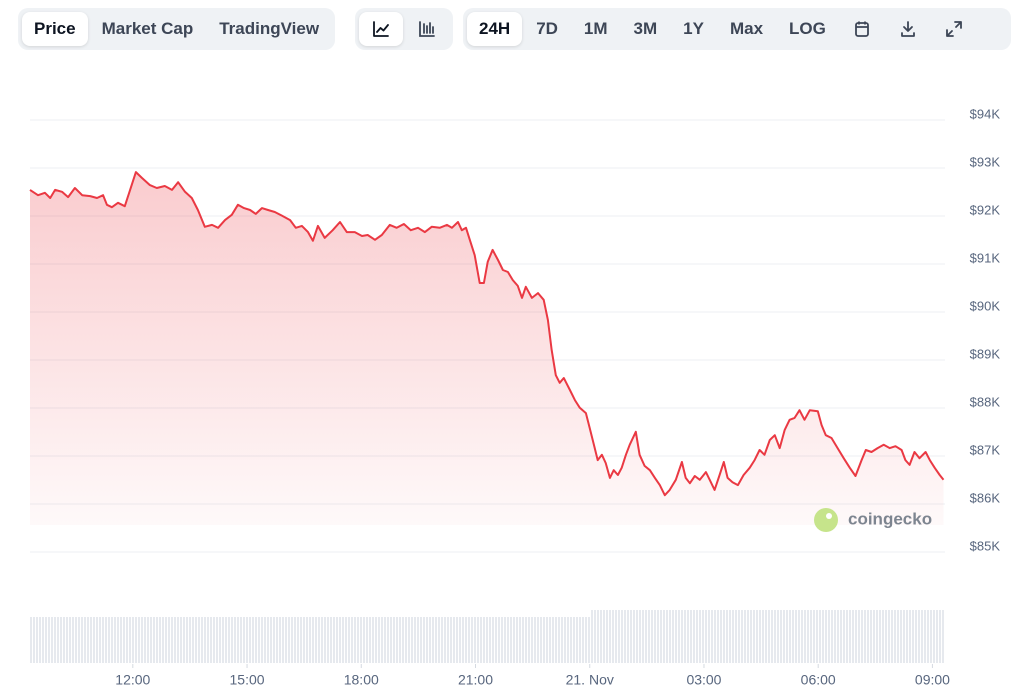 The image size is (1024, 700). Describe the element at coordinates (590, 680) in the screenshot. I see `x-tick-label: 21. Nov` at that location.